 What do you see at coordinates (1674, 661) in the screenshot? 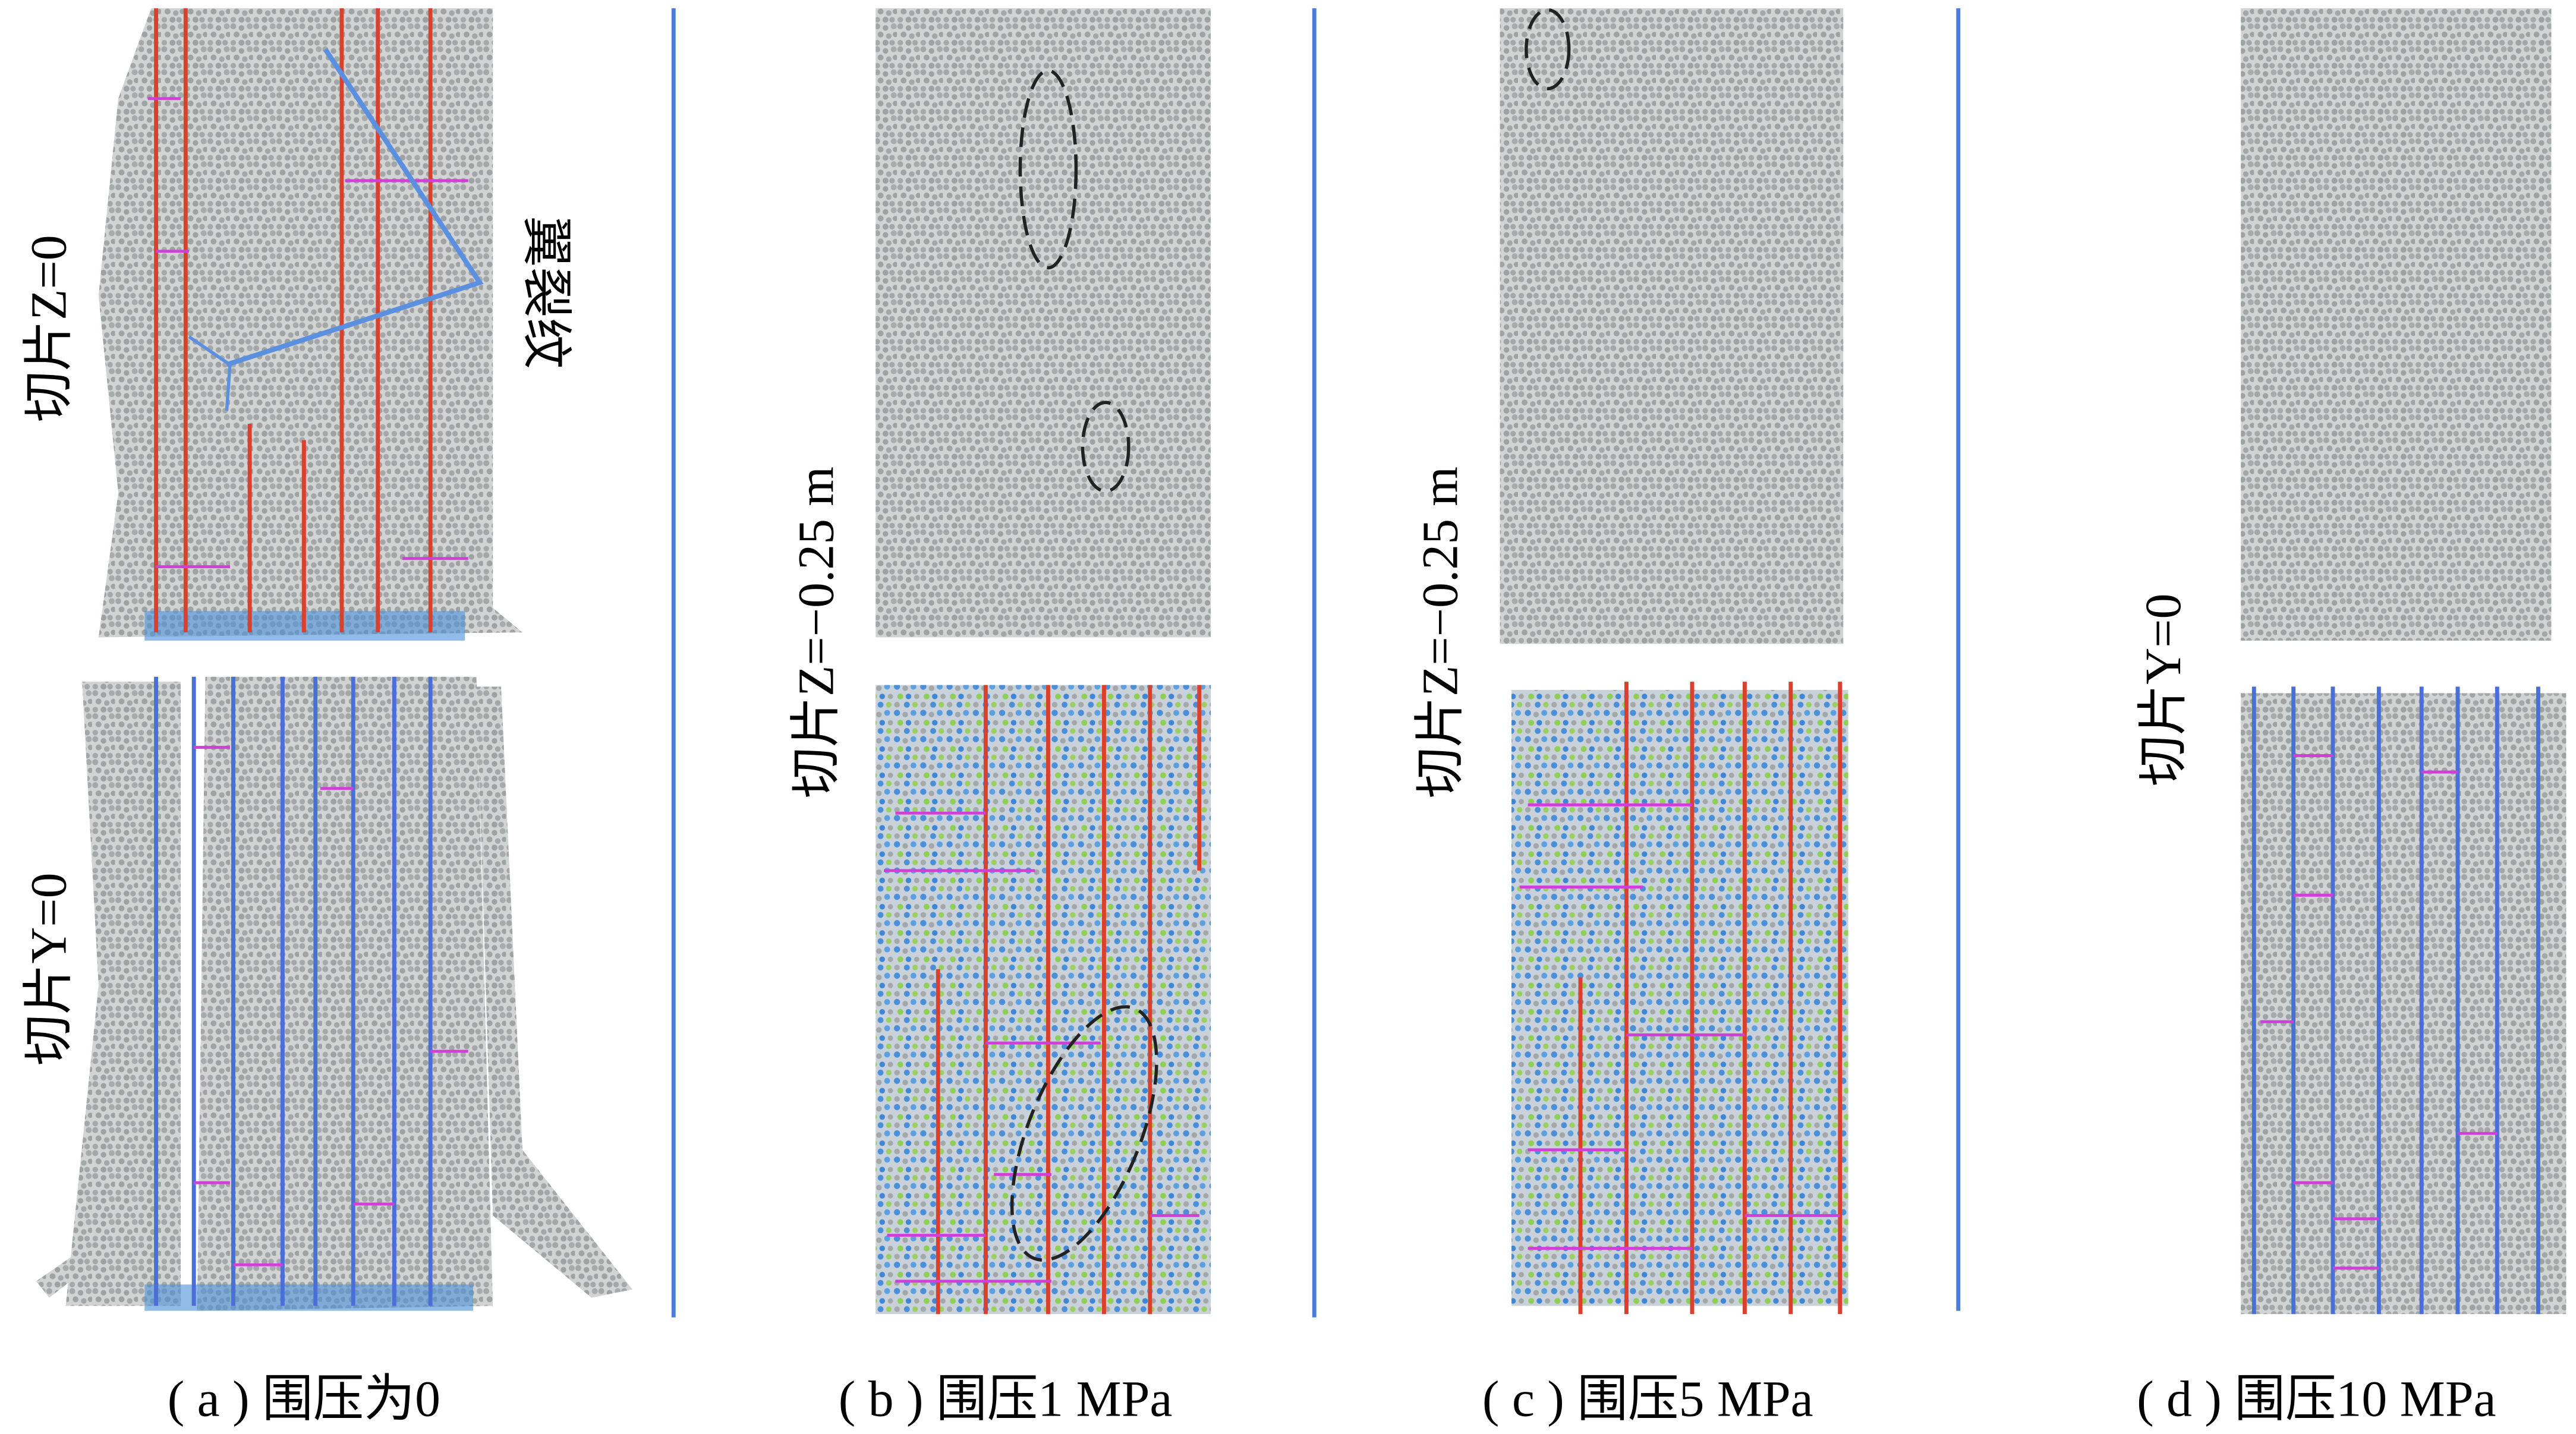
I see `panel-c` at bounding box center [1674, 661].